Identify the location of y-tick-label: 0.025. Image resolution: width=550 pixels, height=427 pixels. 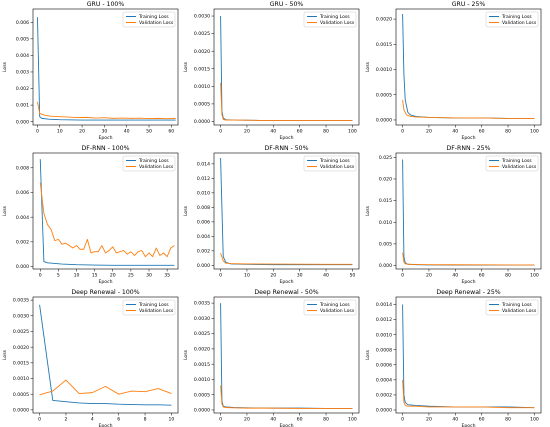
(385, 158).